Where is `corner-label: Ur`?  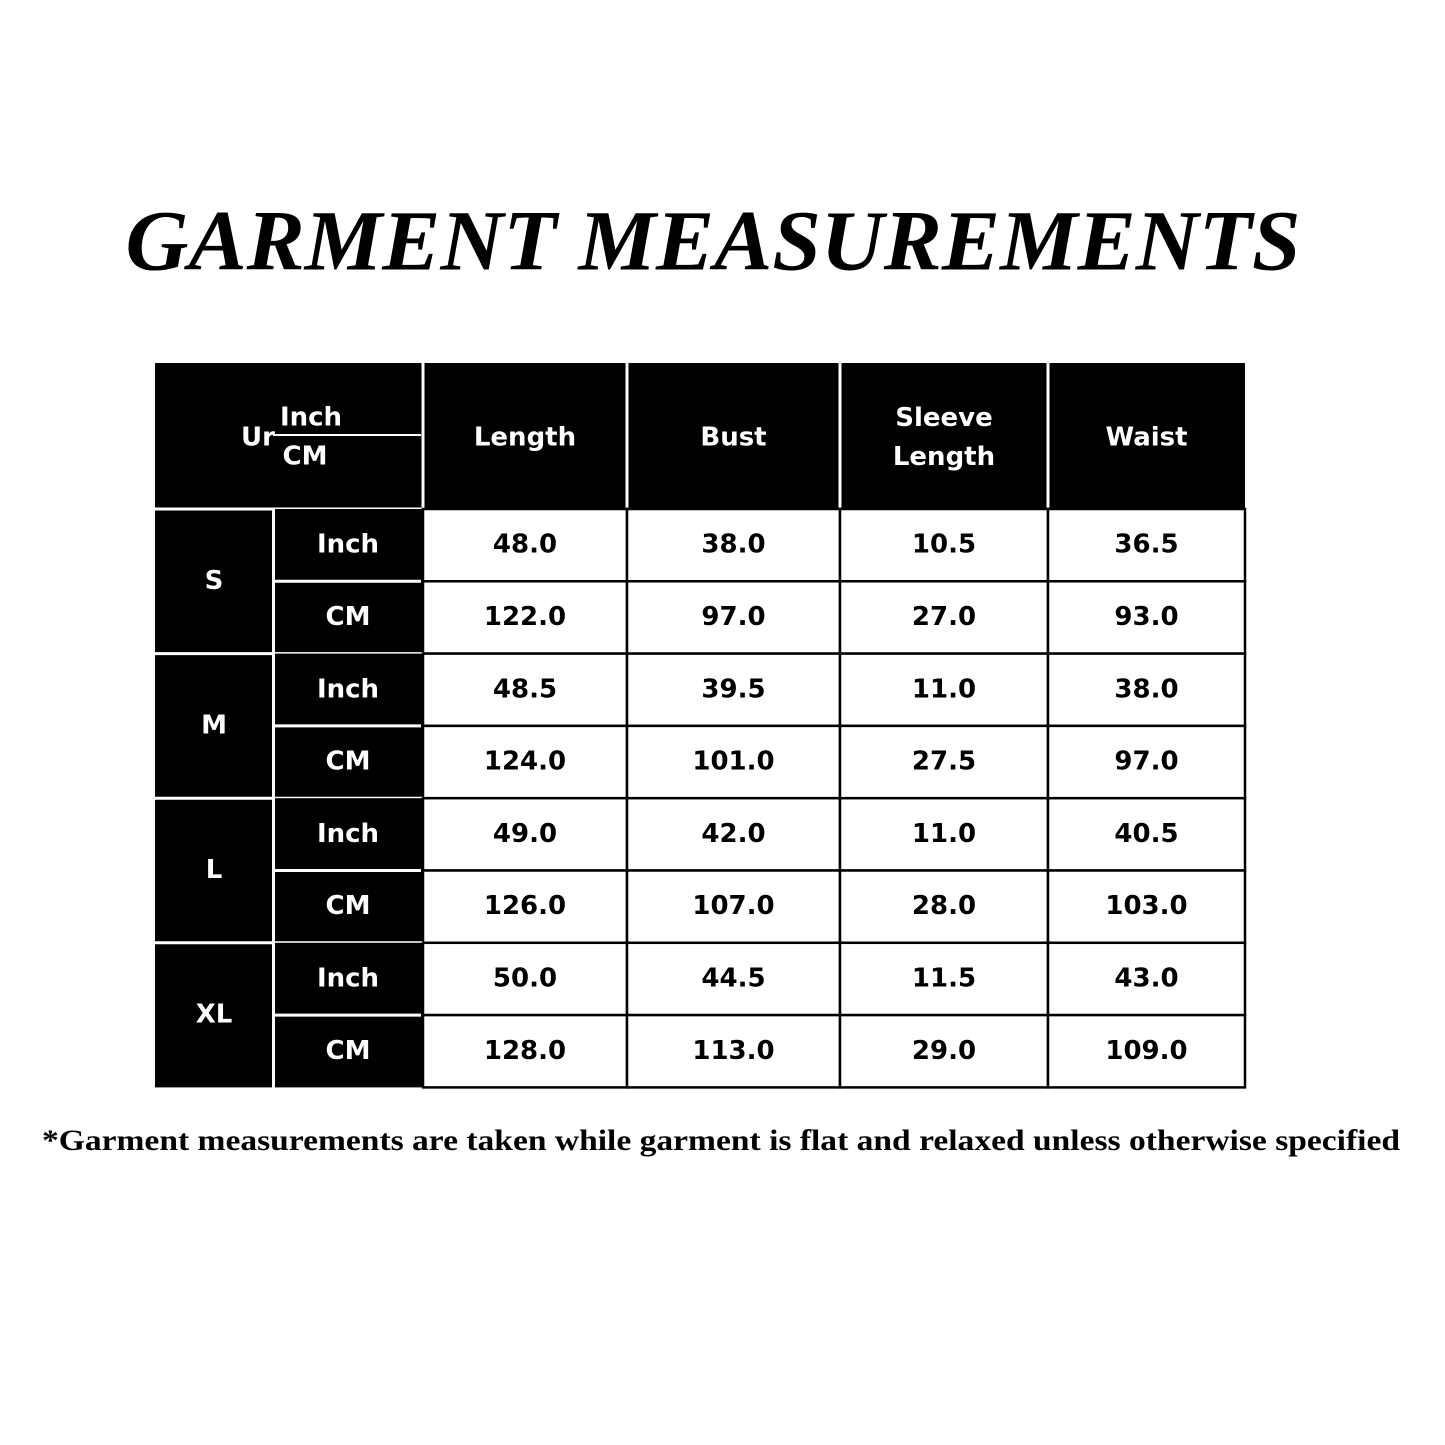
corner-label: Ur is located at coordinates (258, 438).